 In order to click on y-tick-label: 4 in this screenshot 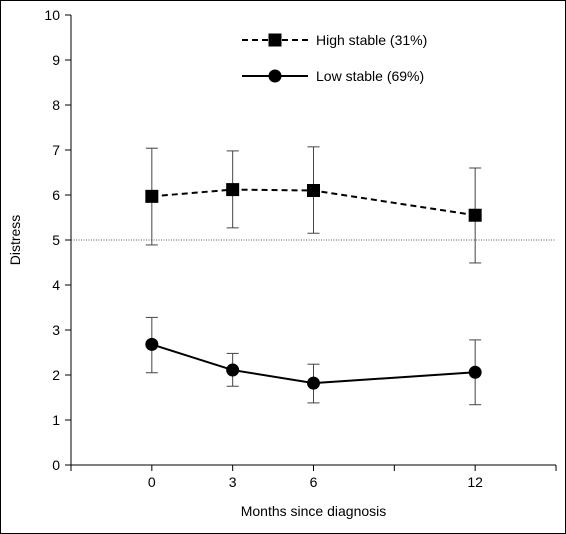, I will do `click(56, 285)`.